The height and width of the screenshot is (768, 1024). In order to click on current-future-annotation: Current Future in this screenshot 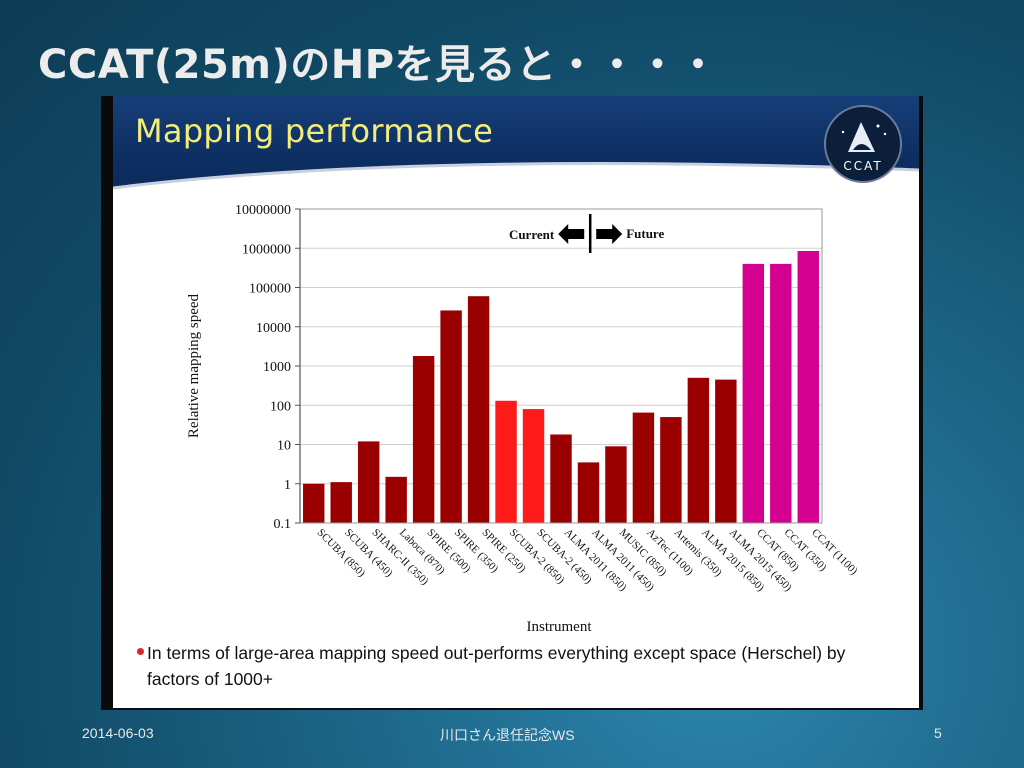, I will do `click(586, 233)`.